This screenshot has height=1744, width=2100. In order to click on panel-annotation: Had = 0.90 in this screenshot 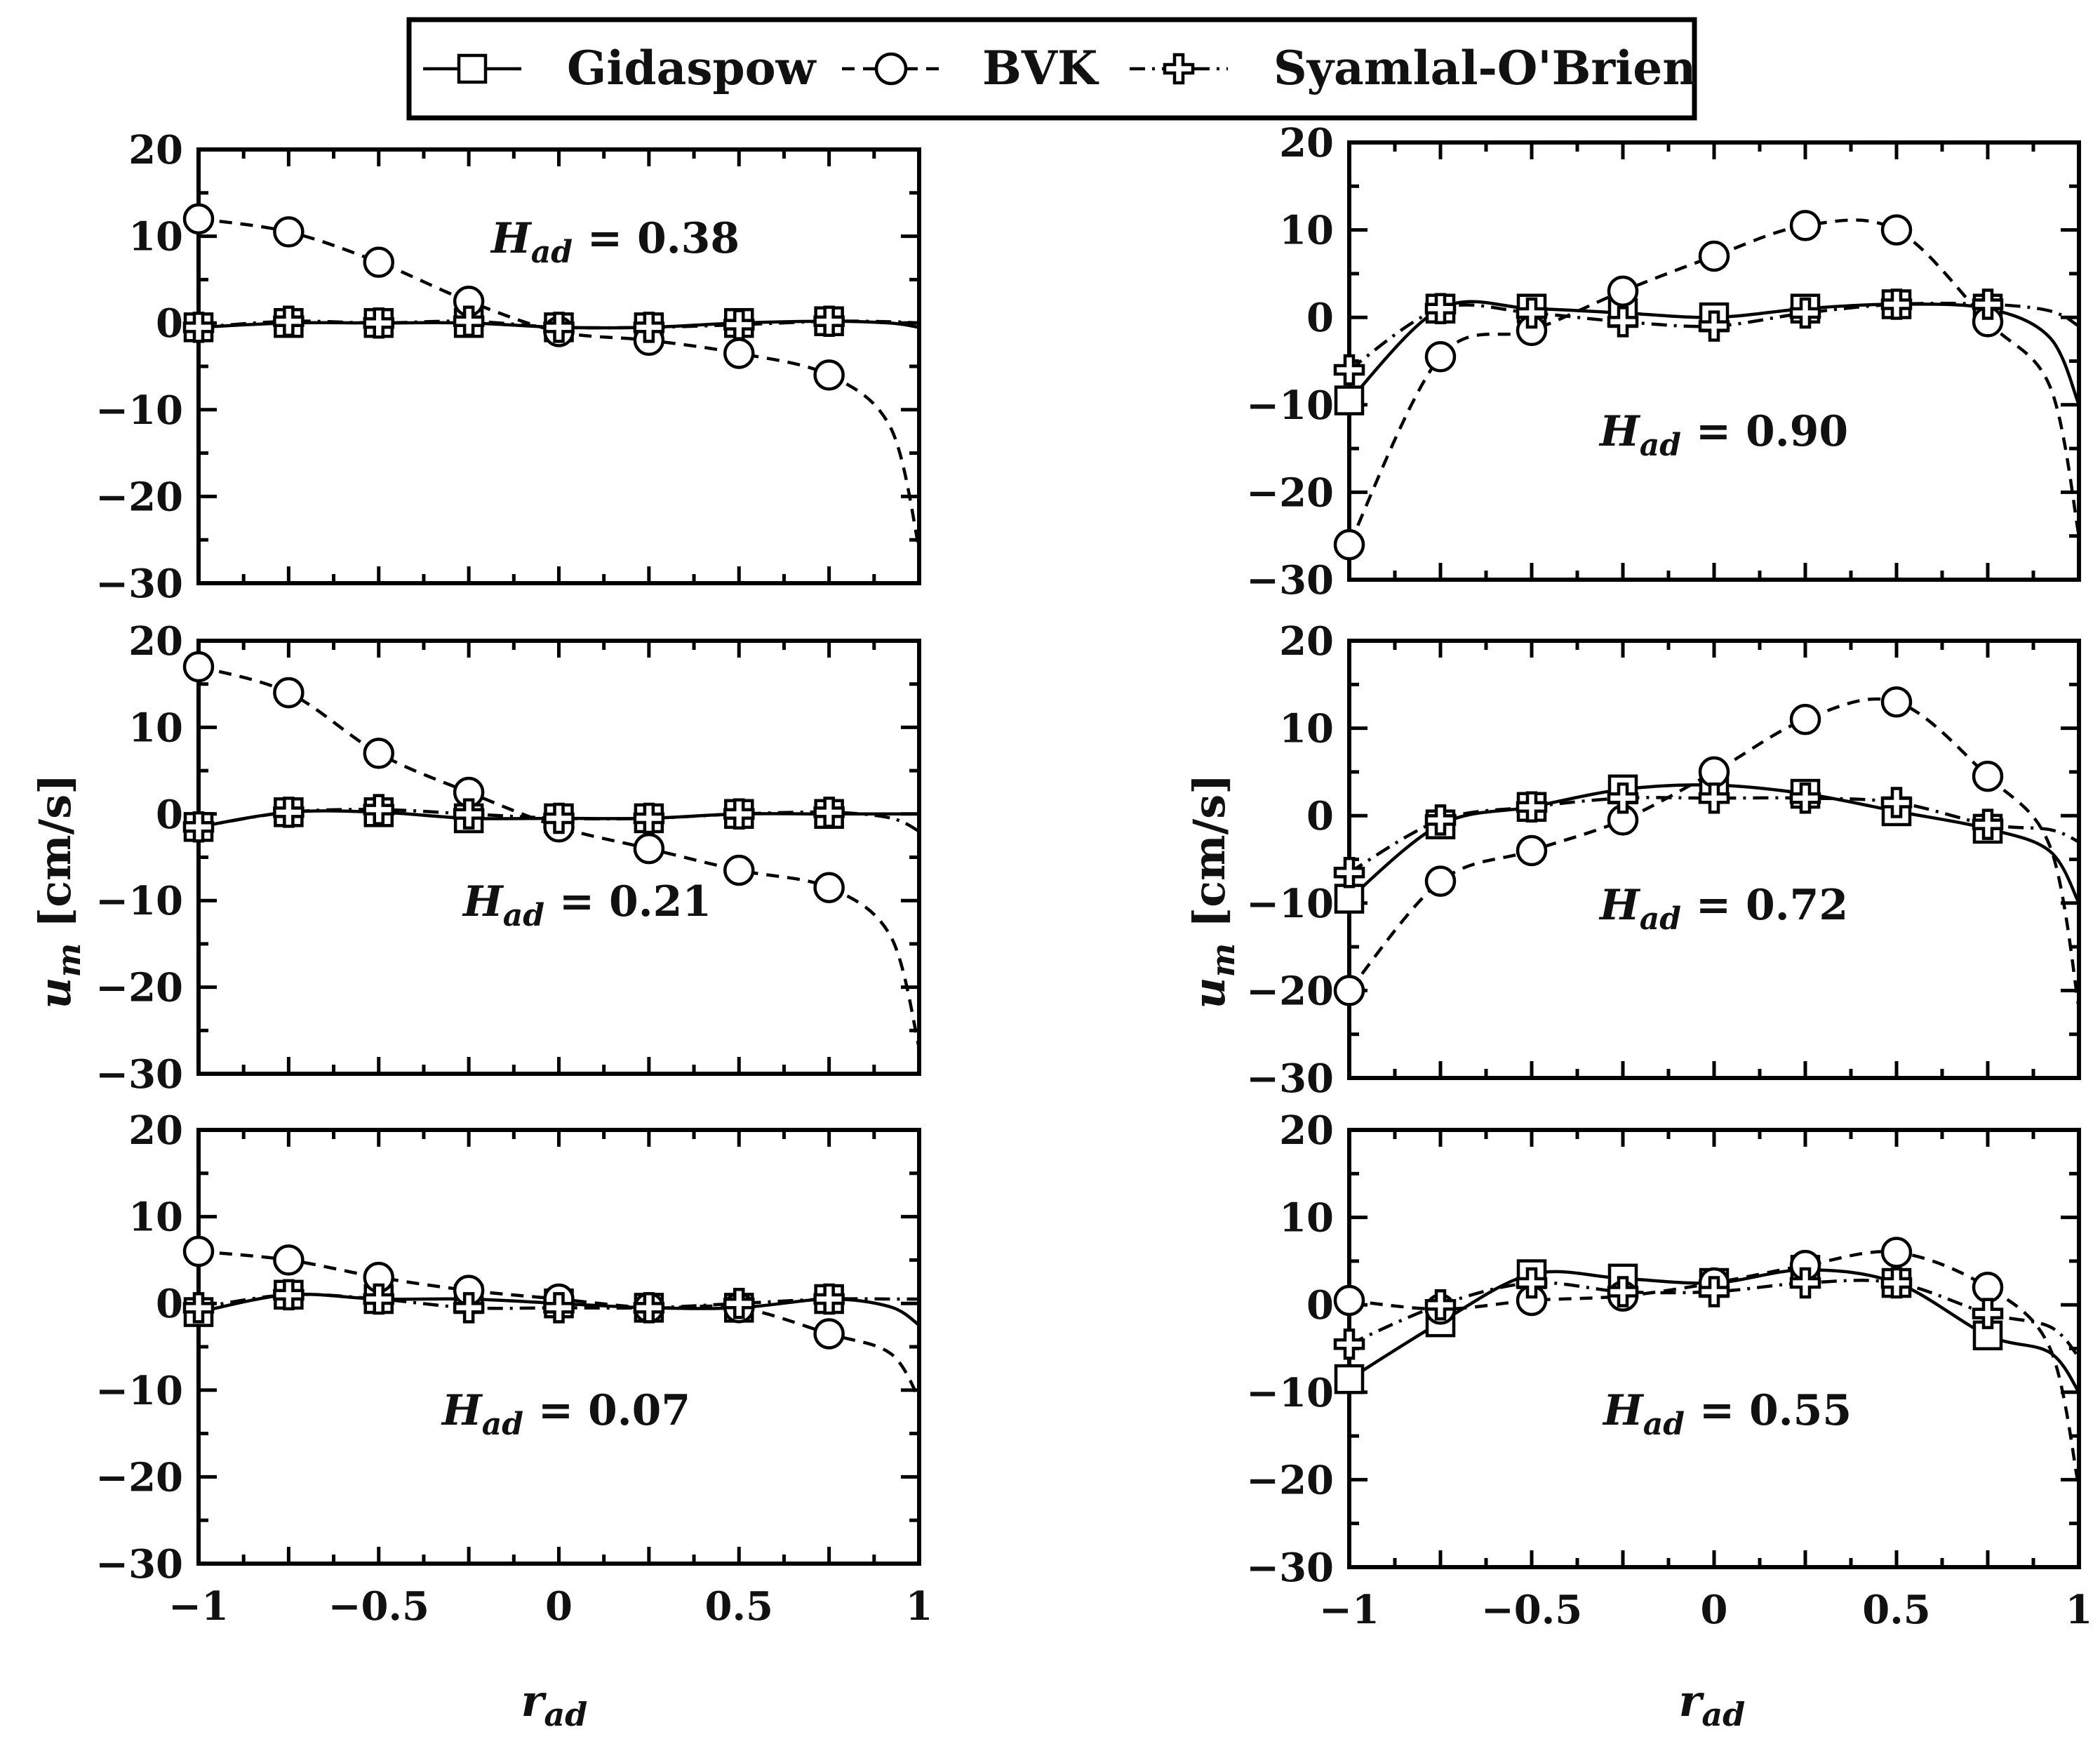, I will do `click(1723, 435)`.